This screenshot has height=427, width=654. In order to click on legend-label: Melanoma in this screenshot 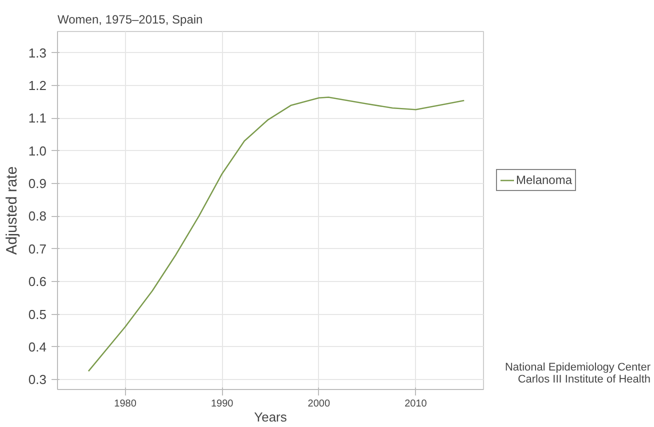, I will do `click(544, 180)`.